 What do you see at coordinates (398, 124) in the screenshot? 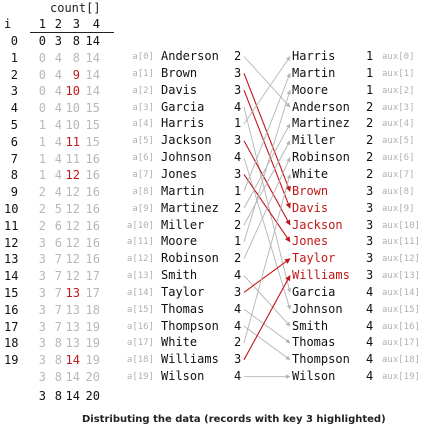
I see `aux-index-label: aux[4]` at bounding box center [398, 124].